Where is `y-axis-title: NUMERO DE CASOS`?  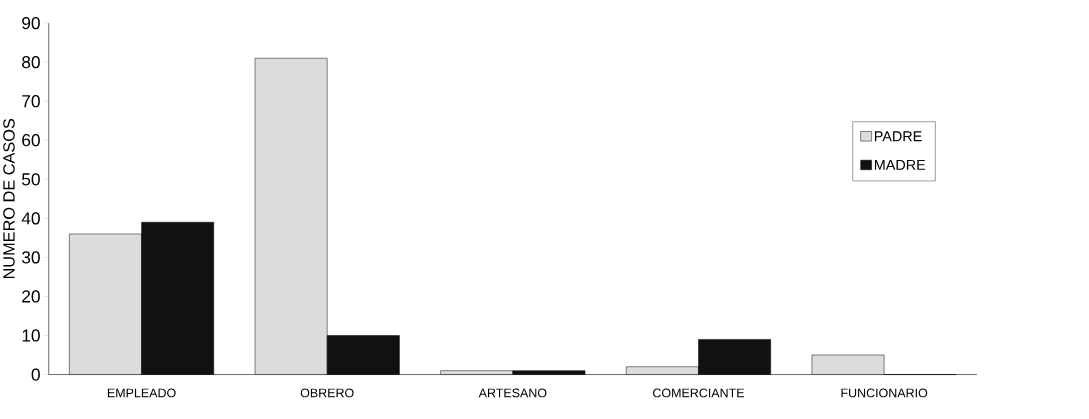 y-axis-title: NUMERO DE CASOS is located at coordinates (9, 199).